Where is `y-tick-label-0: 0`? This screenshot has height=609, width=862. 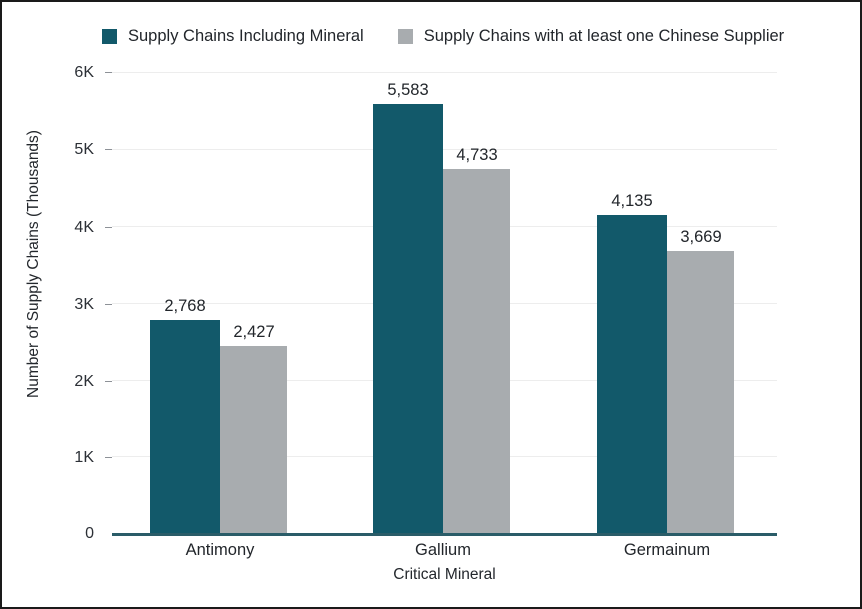
y-tick-label-0: 0 is located at coordinates (89, 533).